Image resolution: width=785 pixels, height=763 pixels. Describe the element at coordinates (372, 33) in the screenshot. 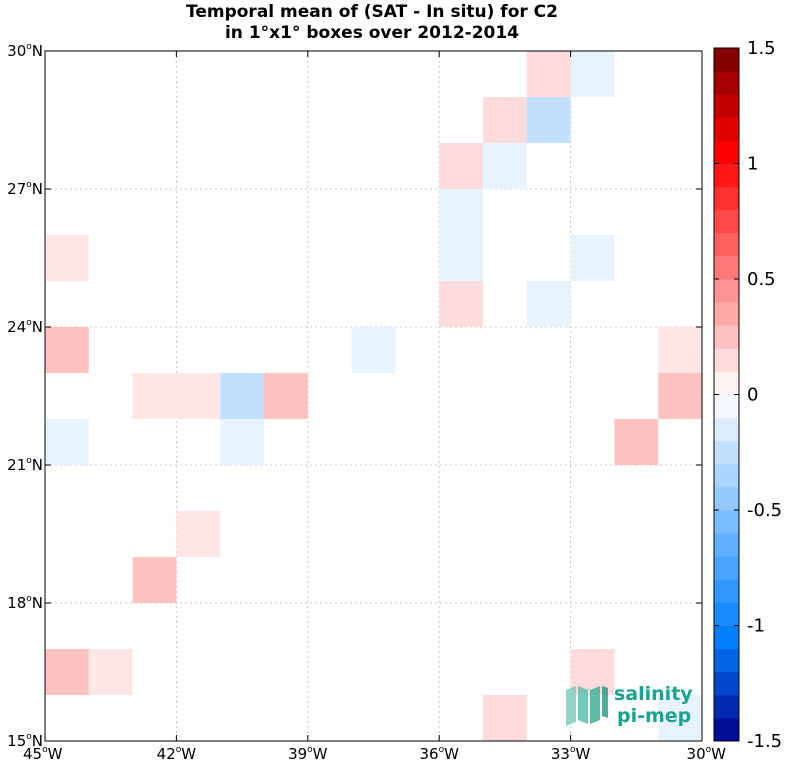

I see `chart-title-line-2: in 1°x1° boxes over 2012-2014` at that location.